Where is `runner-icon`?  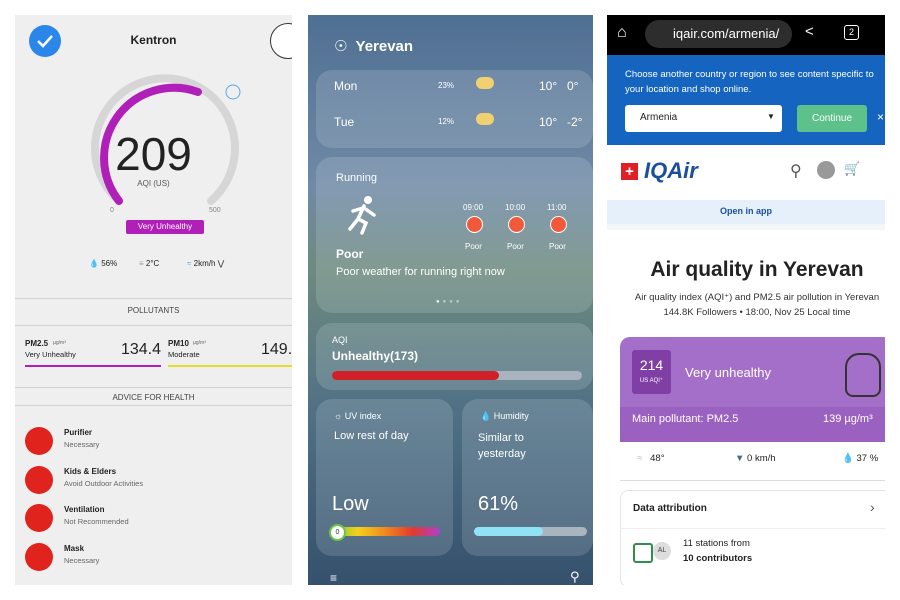 runner-icon is located at coordinates (362, 215).